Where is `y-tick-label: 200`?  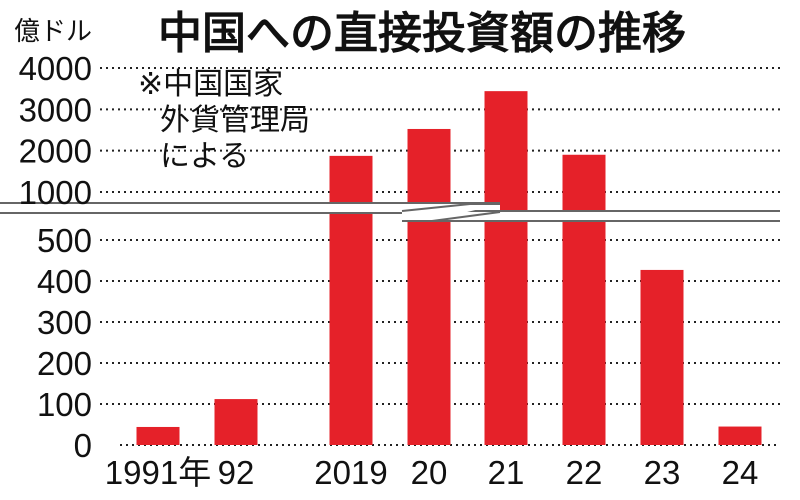 y-tick-label: 200 is located at coordinates (64, 363).